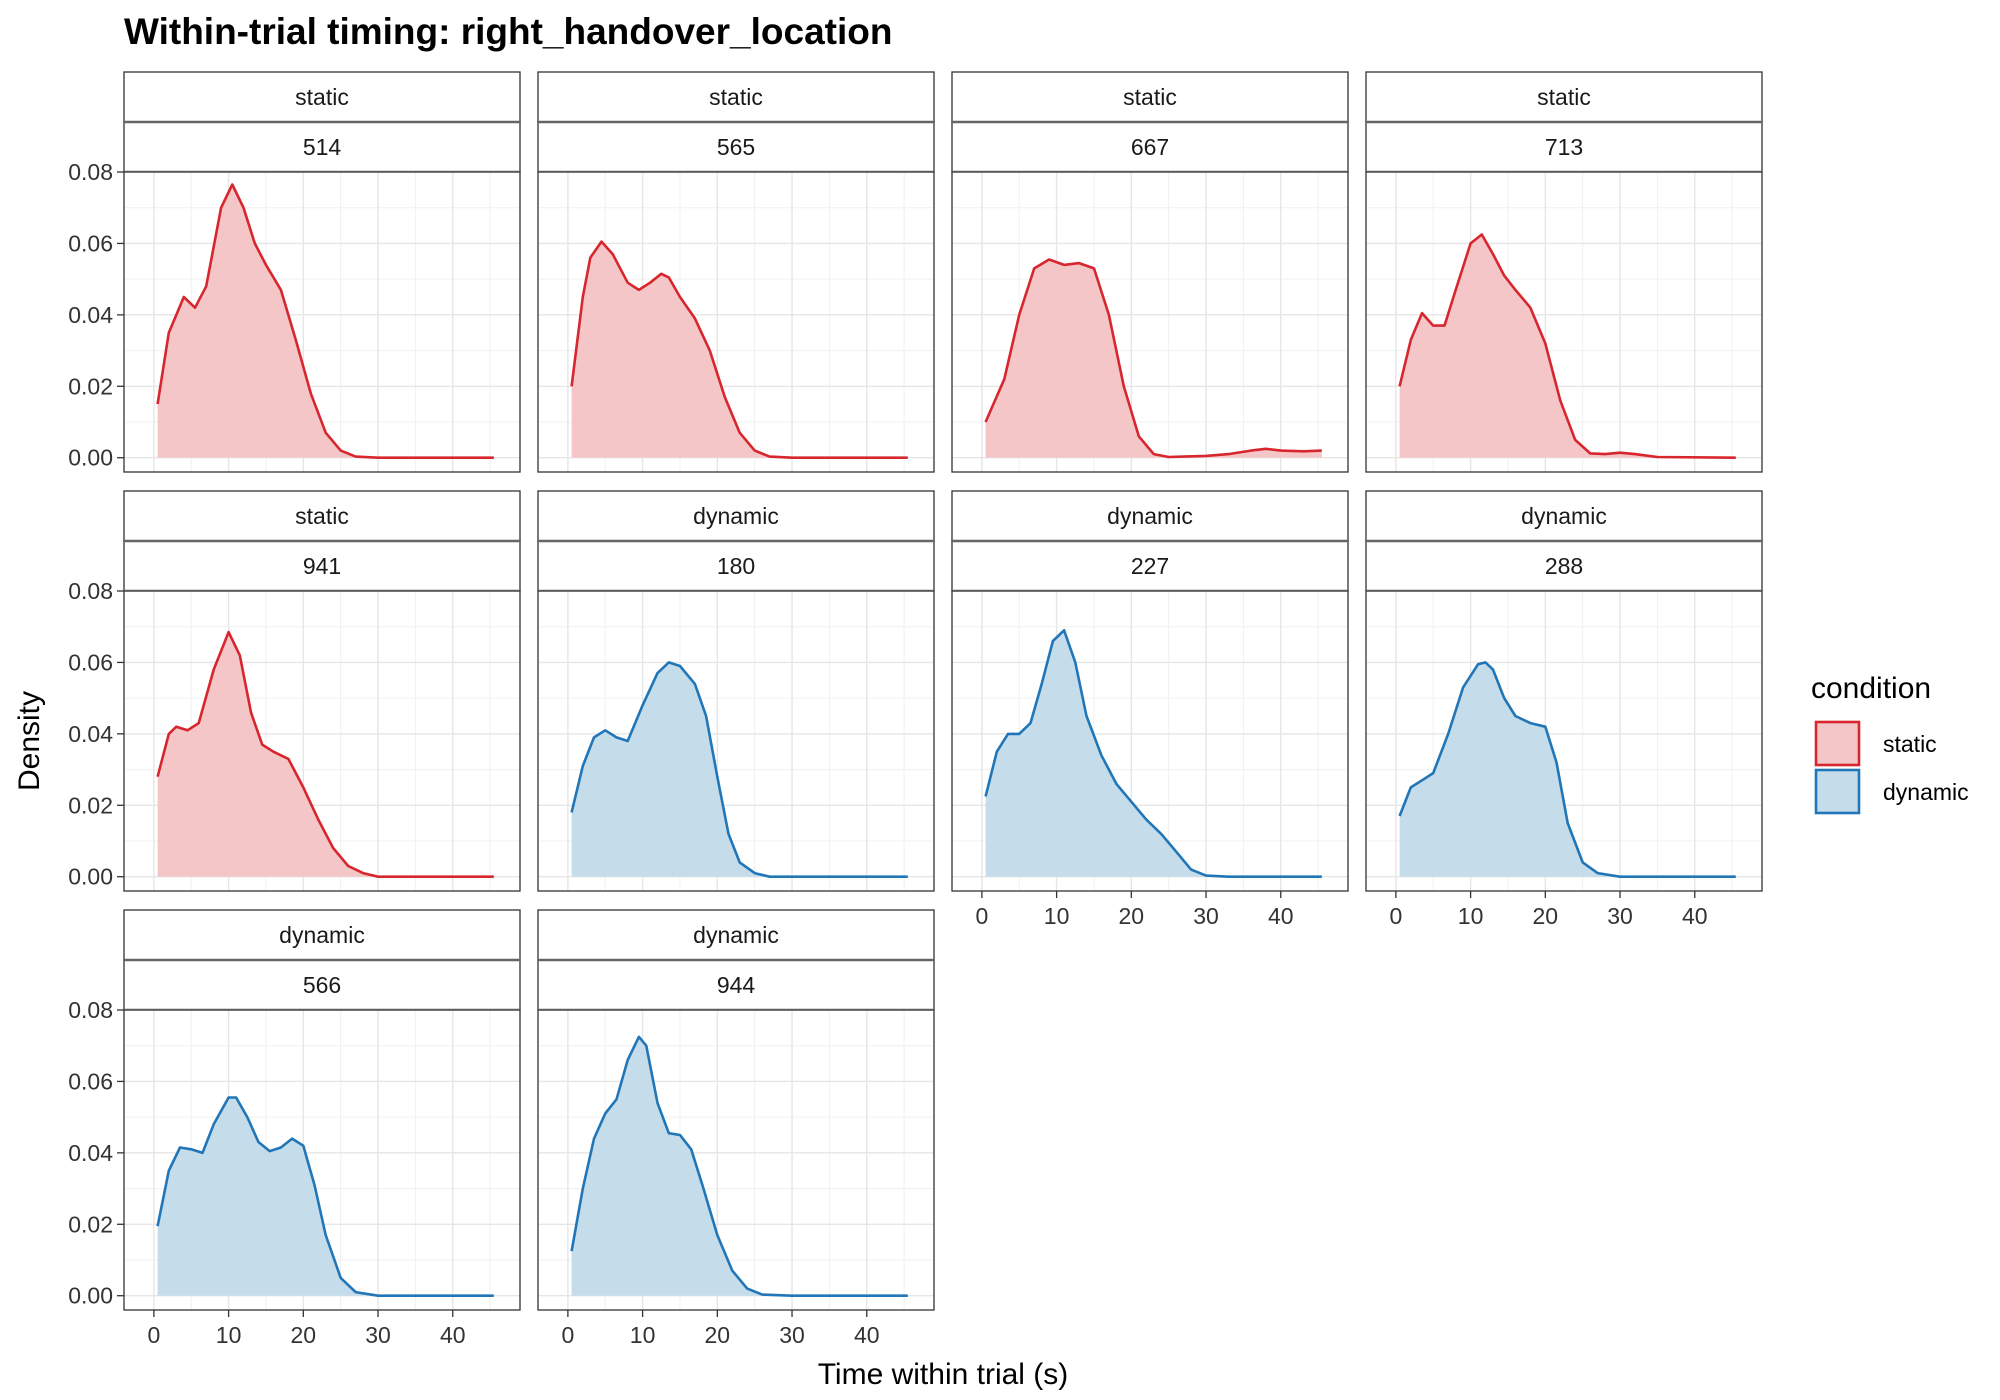  Describe the element at coordinates (943, 1374) in the screenshot. I see `x-axis-title: Time within trial (s)` at that location.